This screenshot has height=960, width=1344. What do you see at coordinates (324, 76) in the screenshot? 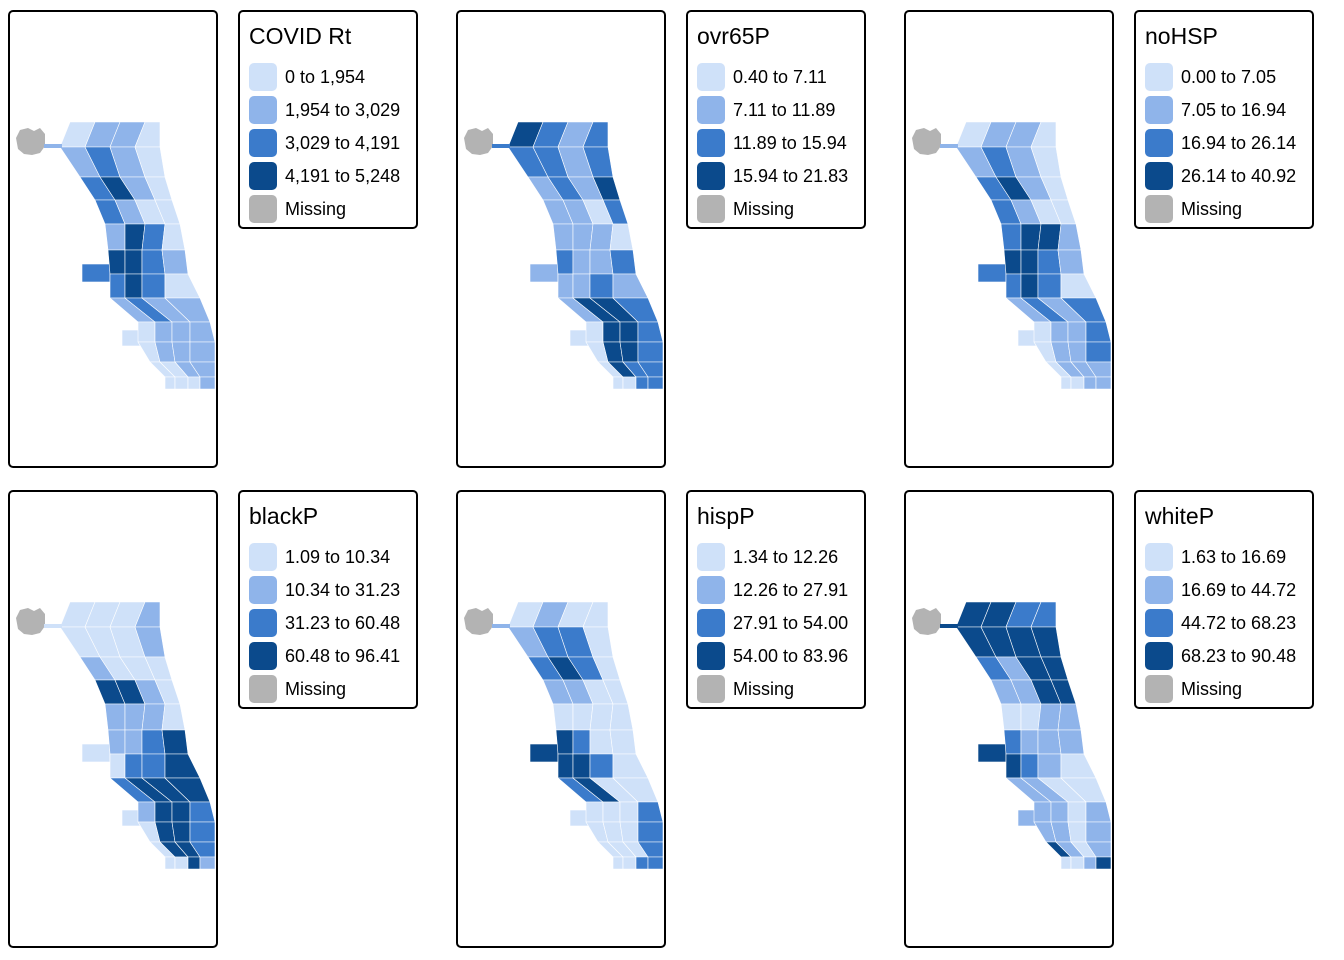
I see `legend-item: 0 to 1,954` at bounding box center [324, 76].